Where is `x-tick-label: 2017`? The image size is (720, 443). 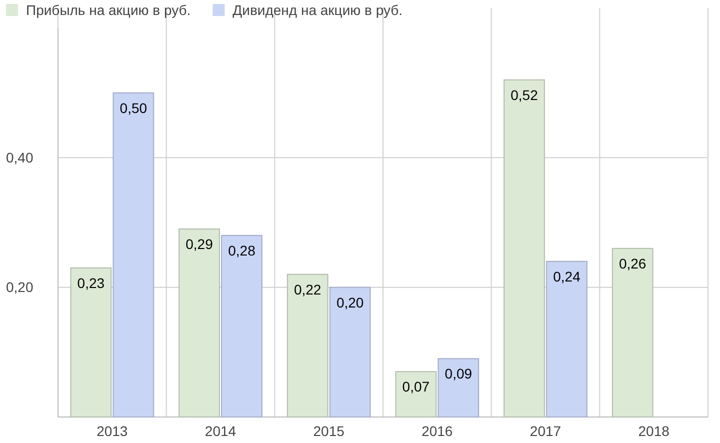 x-tick-label: 2017 is located at coordinates (546, 431).